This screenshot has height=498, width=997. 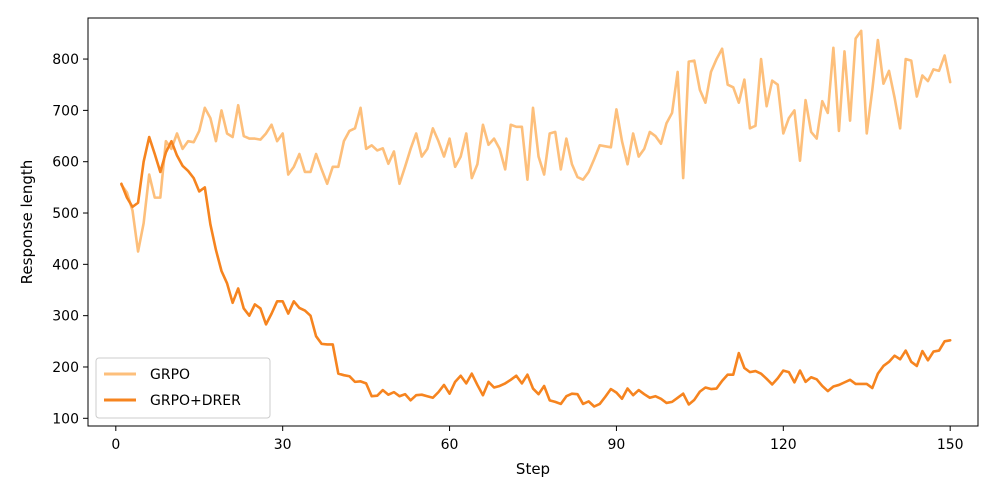 I want to click on y-tick-label: 700, so click(x=65, y=111).